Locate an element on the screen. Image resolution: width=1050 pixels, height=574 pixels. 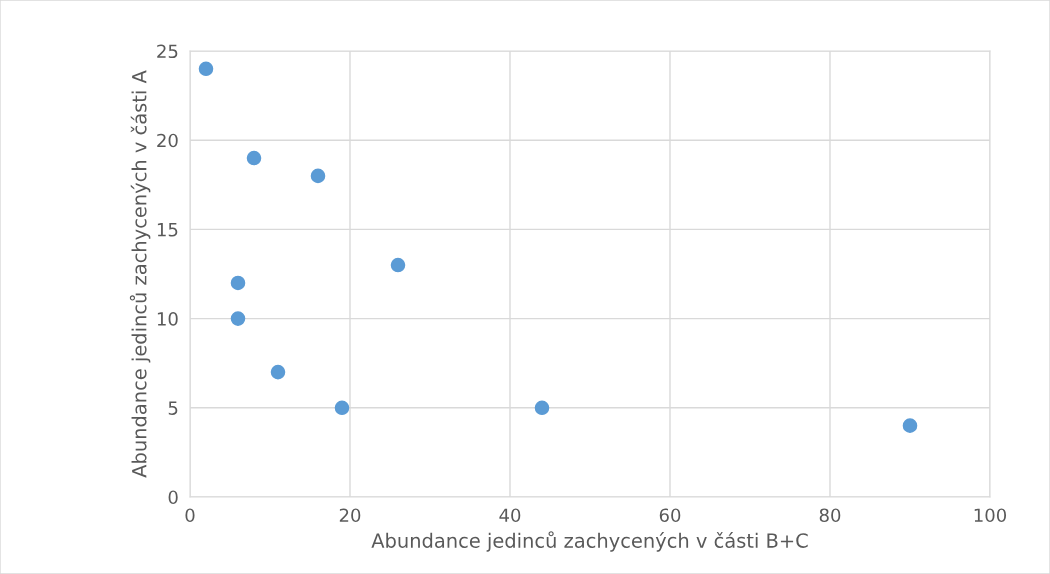
y-tick-label: 0 is located at coordinates (173, 497).